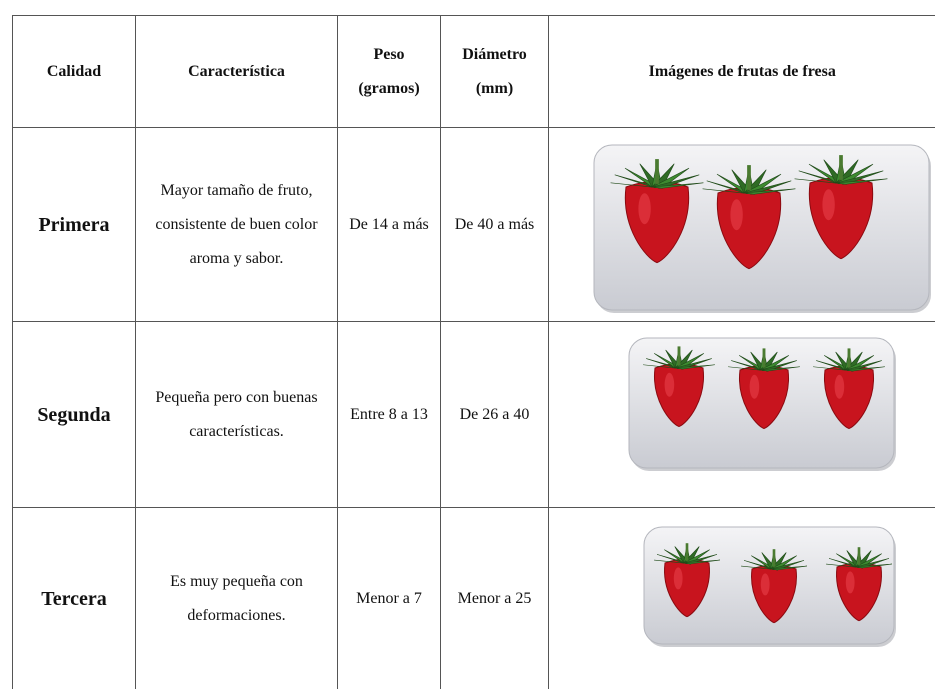 The height and width of the screenshot is (689, 935). I want to click on header-cell: Imágenes de frutas de fresa, so click(742, 72).